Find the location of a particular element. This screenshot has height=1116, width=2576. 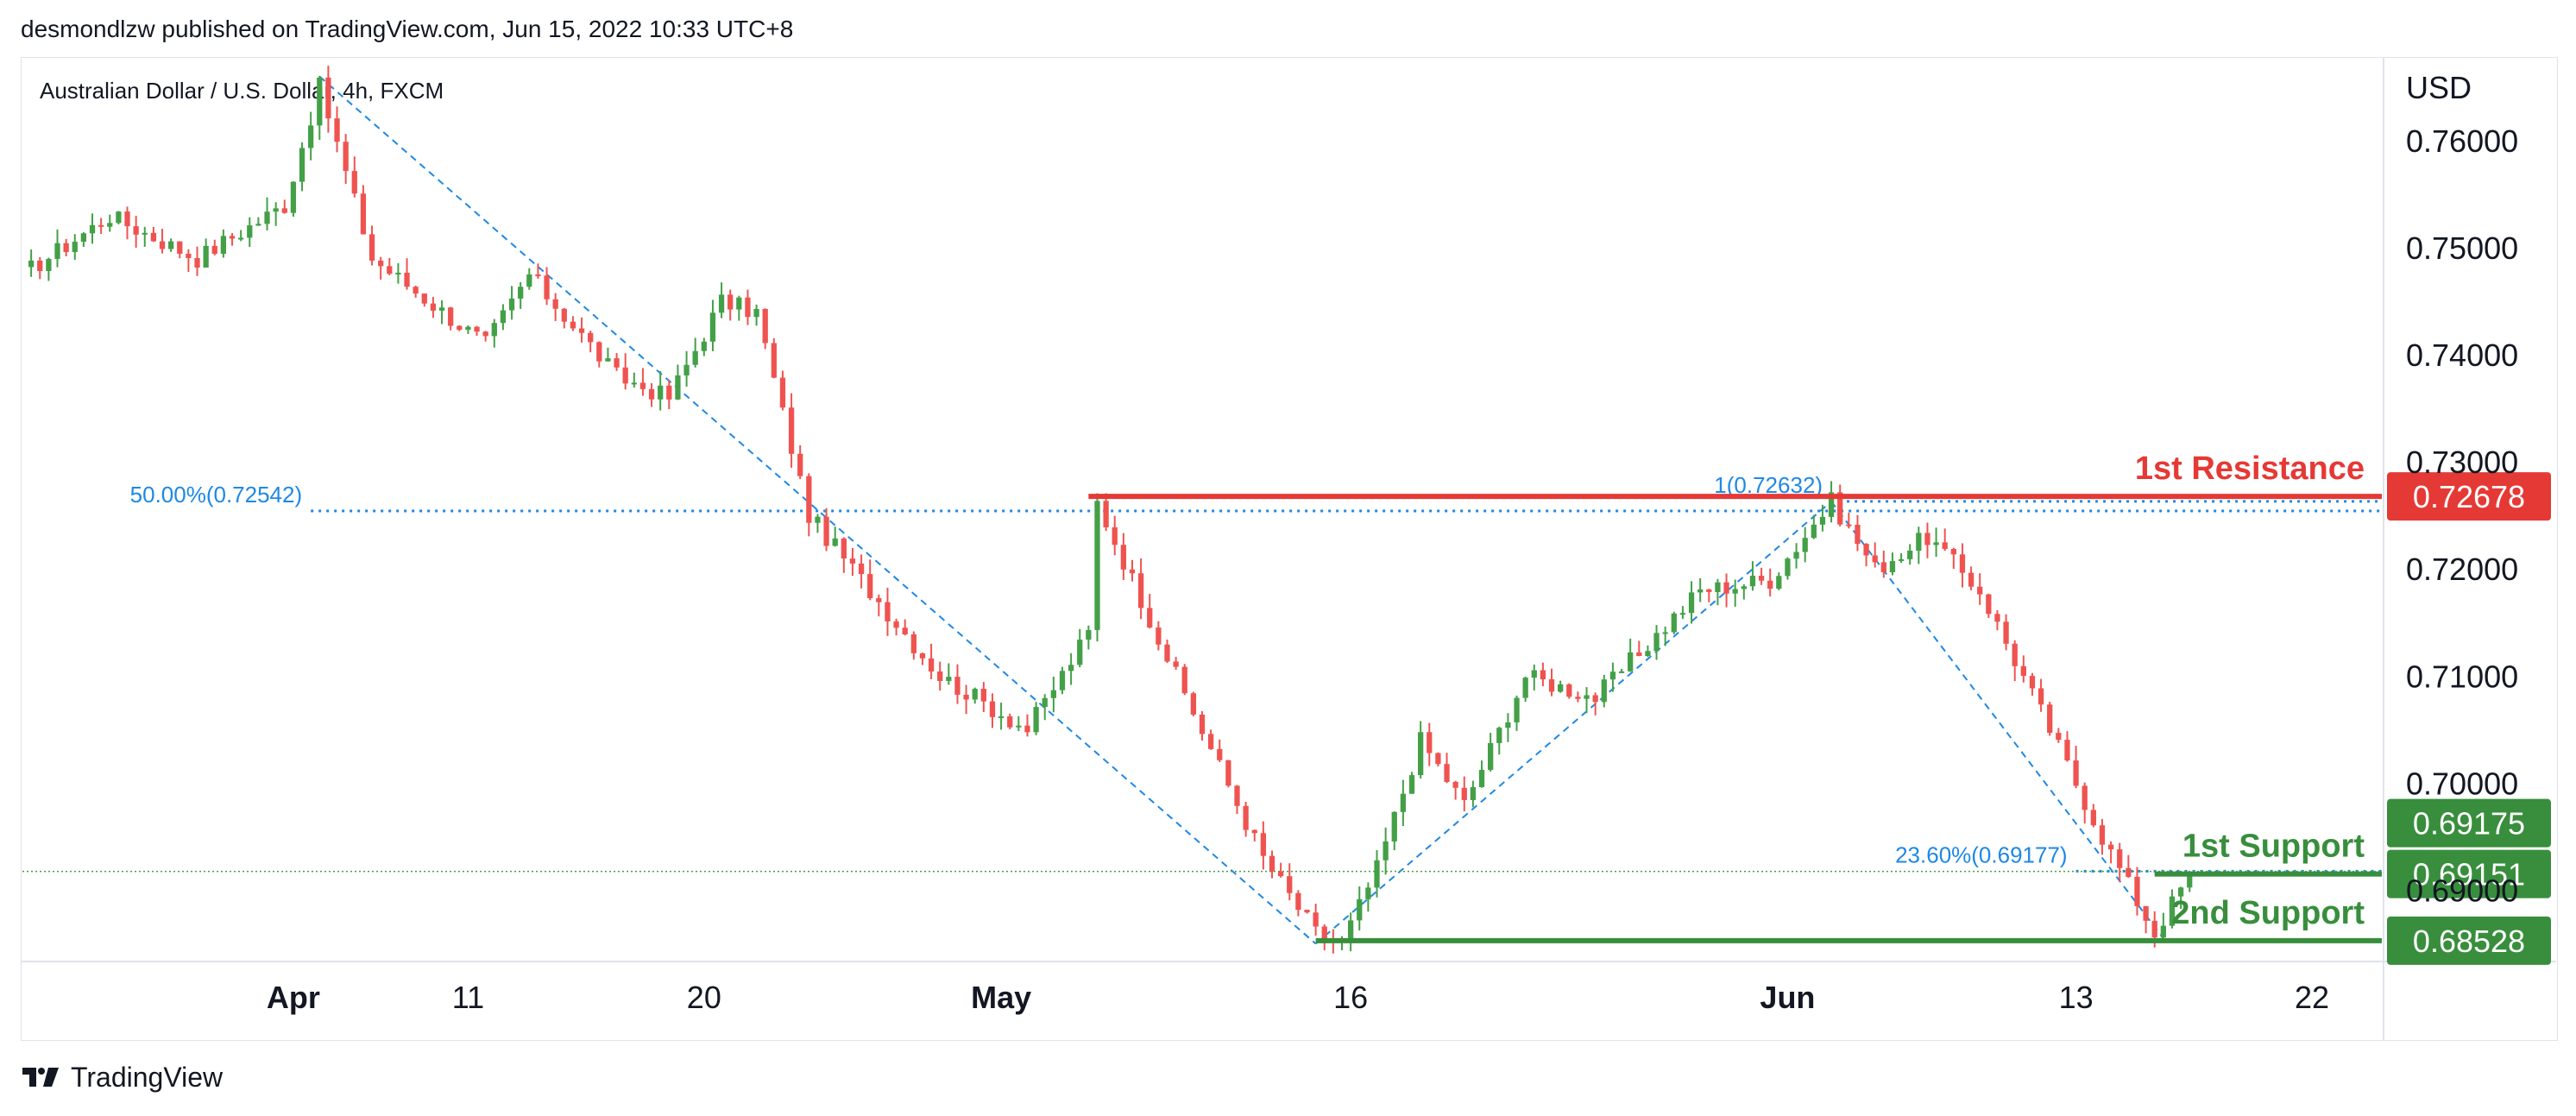

level-price-badge-text: 0.68528 is located at coordinates (2469, 942).